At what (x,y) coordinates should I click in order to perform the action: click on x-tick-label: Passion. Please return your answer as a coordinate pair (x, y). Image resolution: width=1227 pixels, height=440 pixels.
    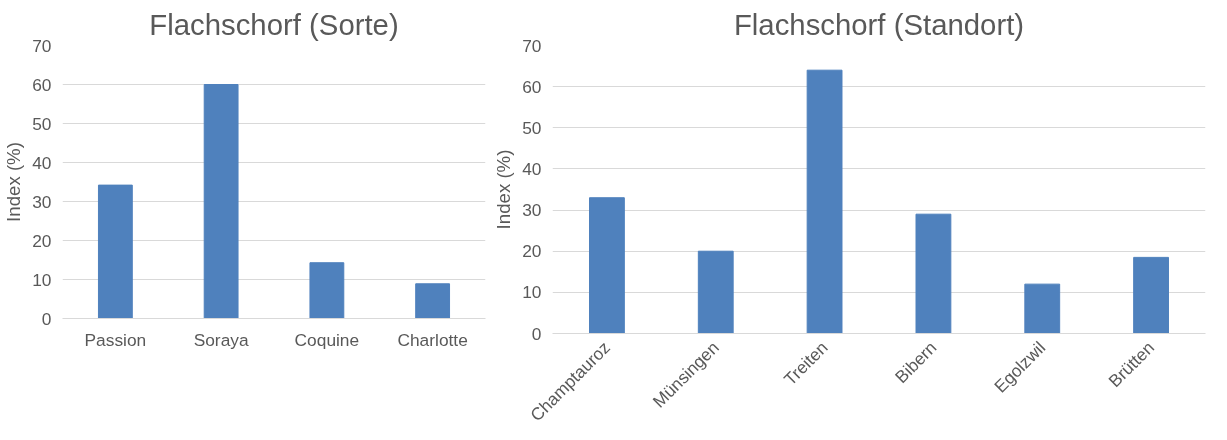
    Looking at the image, I should click on (115, 339).